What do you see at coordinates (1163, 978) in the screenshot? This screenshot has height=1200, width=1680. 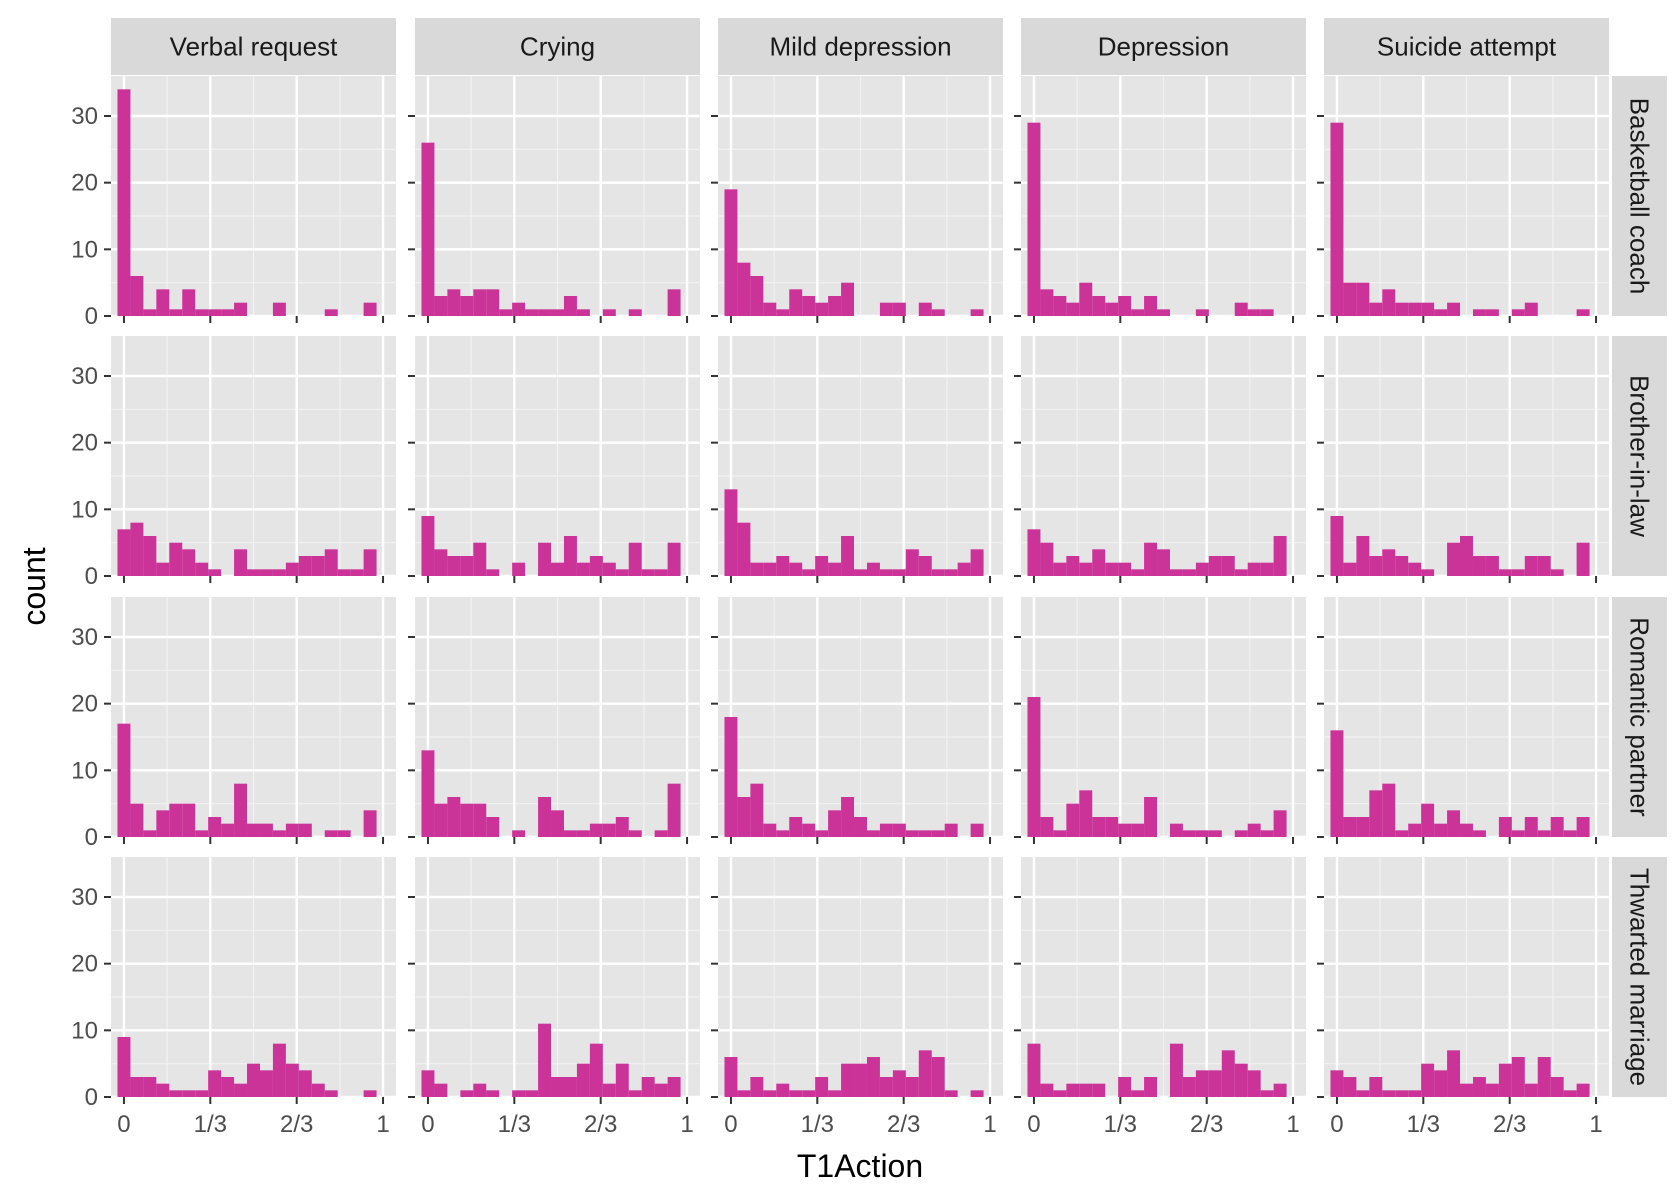 I see `panel-thwarted-marriage-depression` at bounding box center [1163, 978].